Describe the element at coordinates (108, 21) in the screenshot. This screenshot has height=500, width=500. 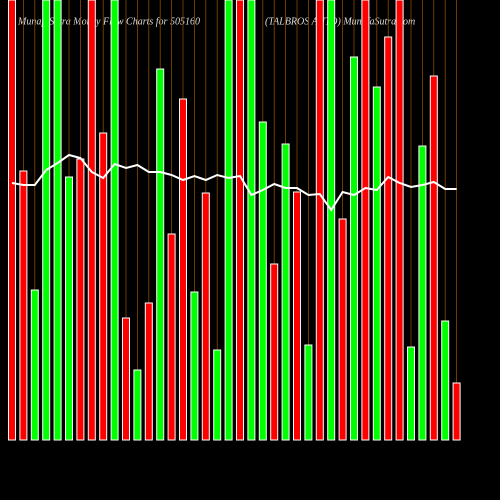
I see `chart-title: MunafaSutra Money Flow Charts for 505160` at that location.